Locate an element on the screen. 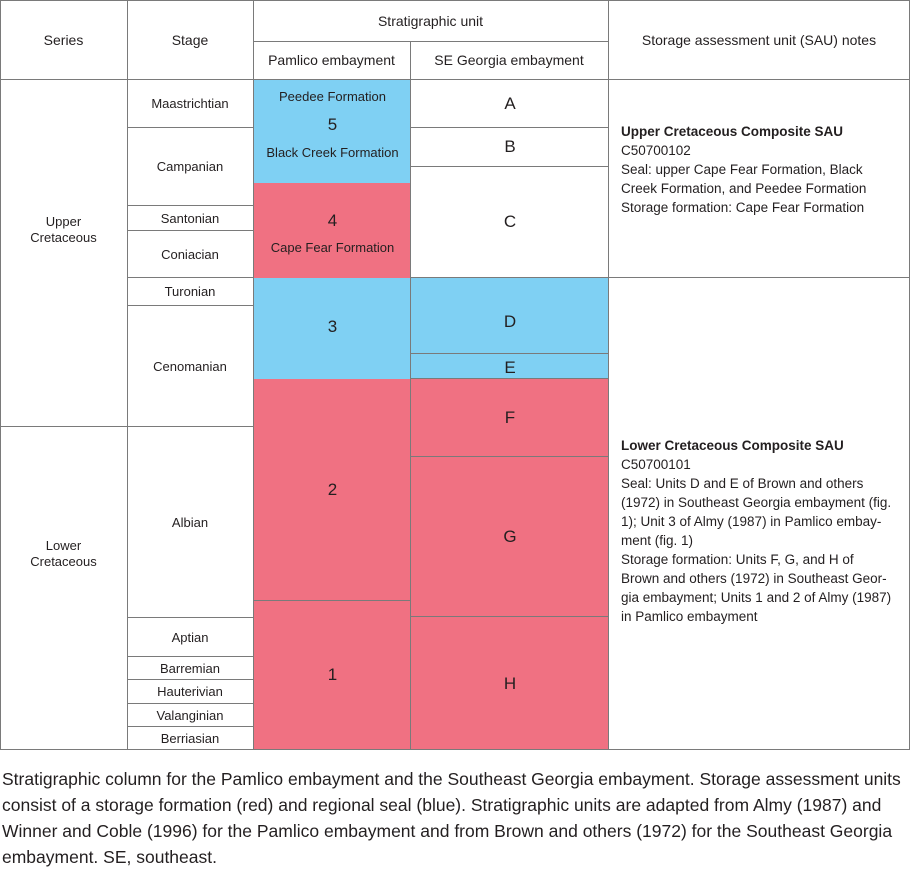 The height and width of the screenshot is (883, 910). pamlico-unit-2-1-block is located at coordinates (332, 564).